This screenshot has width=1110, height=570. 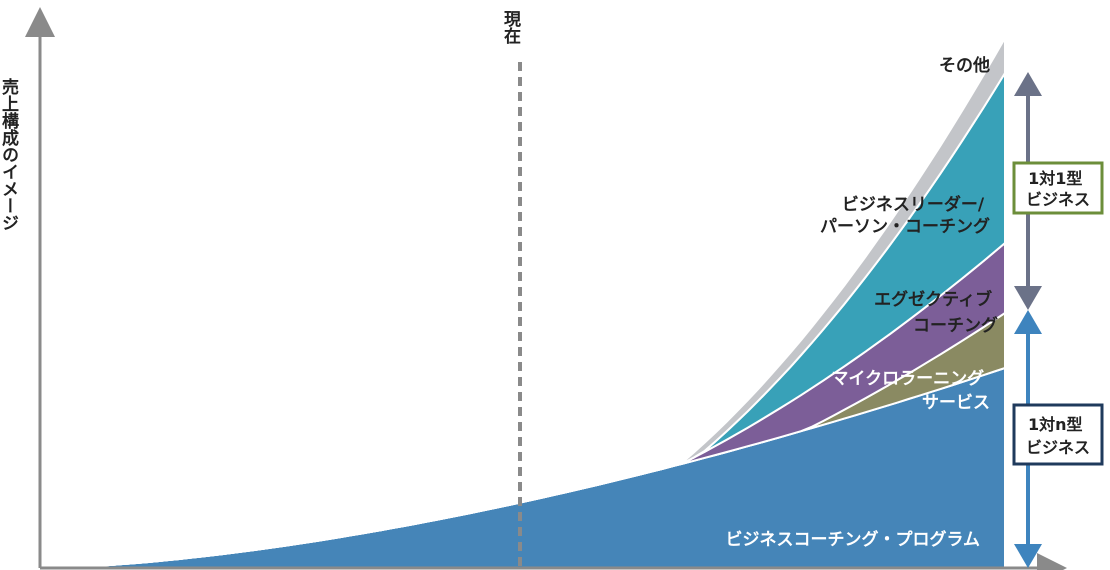 What do you see at coordinates (9, 154) in the screenshot?
I see `y-axis-label: 売上構成のイメージ` at bounding box center [9, 154].